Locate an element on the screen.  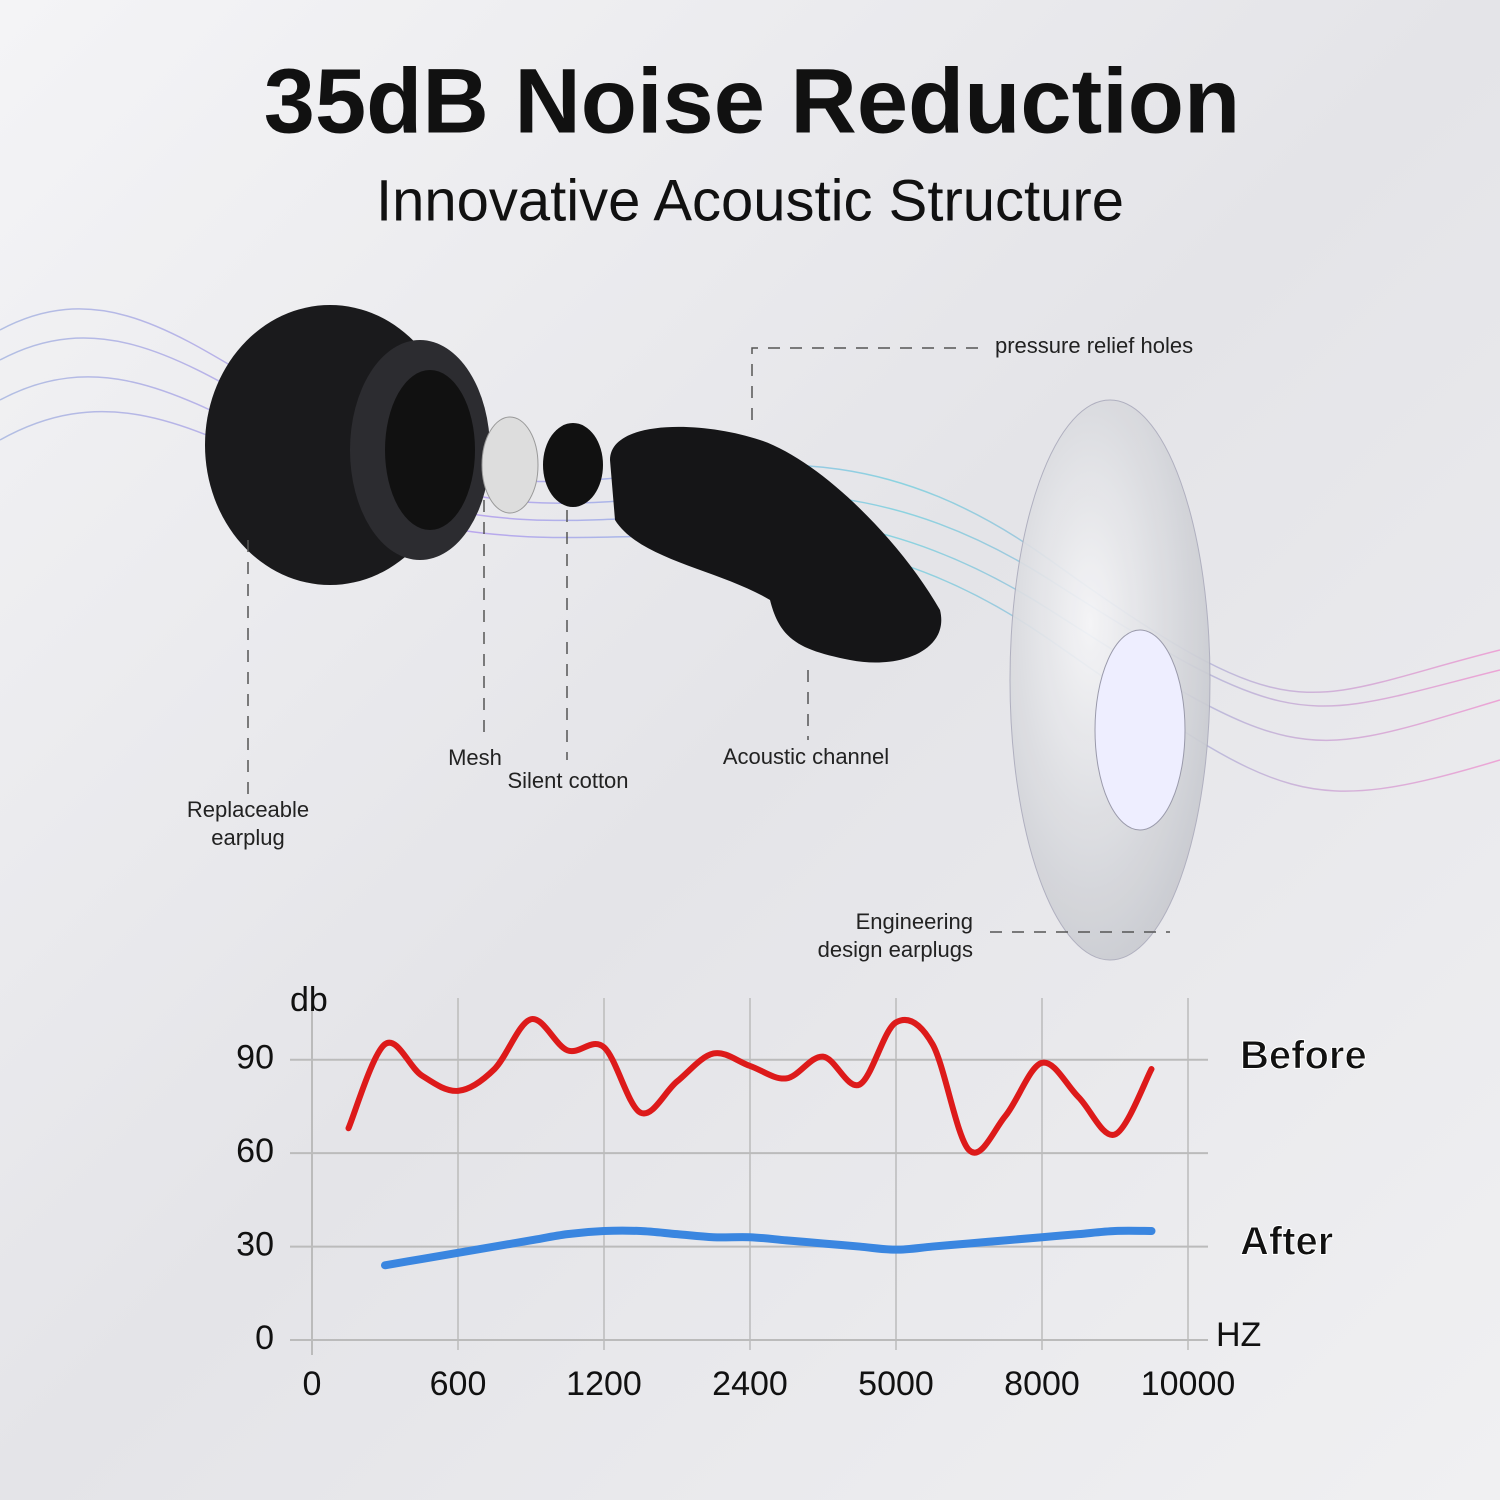
x-tick-label: 600 is located at coordinates (458, 1384).